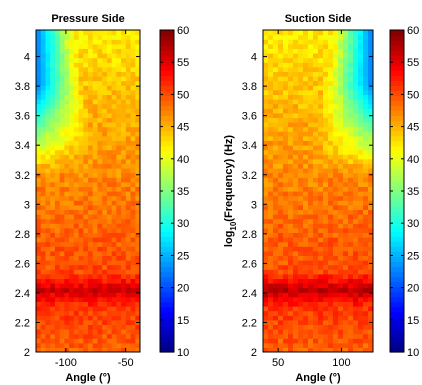 The image size is (422, 385). What do you see at coordinates (88, 378) in the screenshot?
I see `pressure-side-x-label: Angle (°)` at bounding box center [88, 378].